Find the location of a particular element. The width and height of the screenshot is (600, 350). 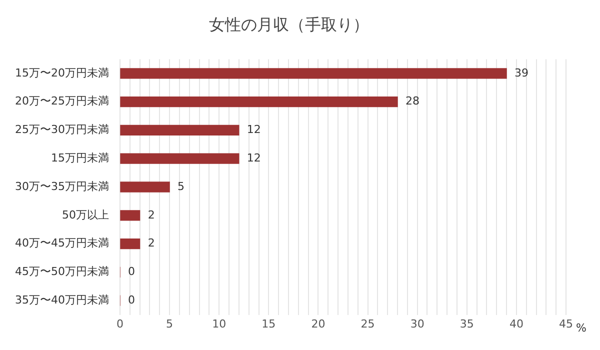

x-tick-label: 15 is located at coordinates (269, 323).